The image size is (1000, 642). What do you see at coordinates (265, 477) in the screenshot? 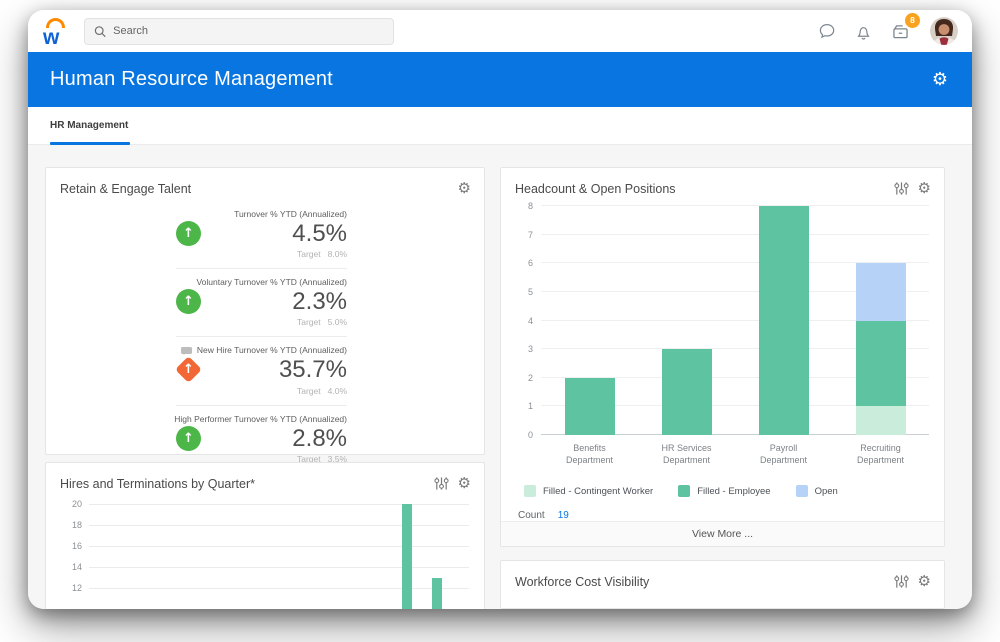
I see `card-header: Hires and Terminations by Quarter*` at bounding box center [265, 477].